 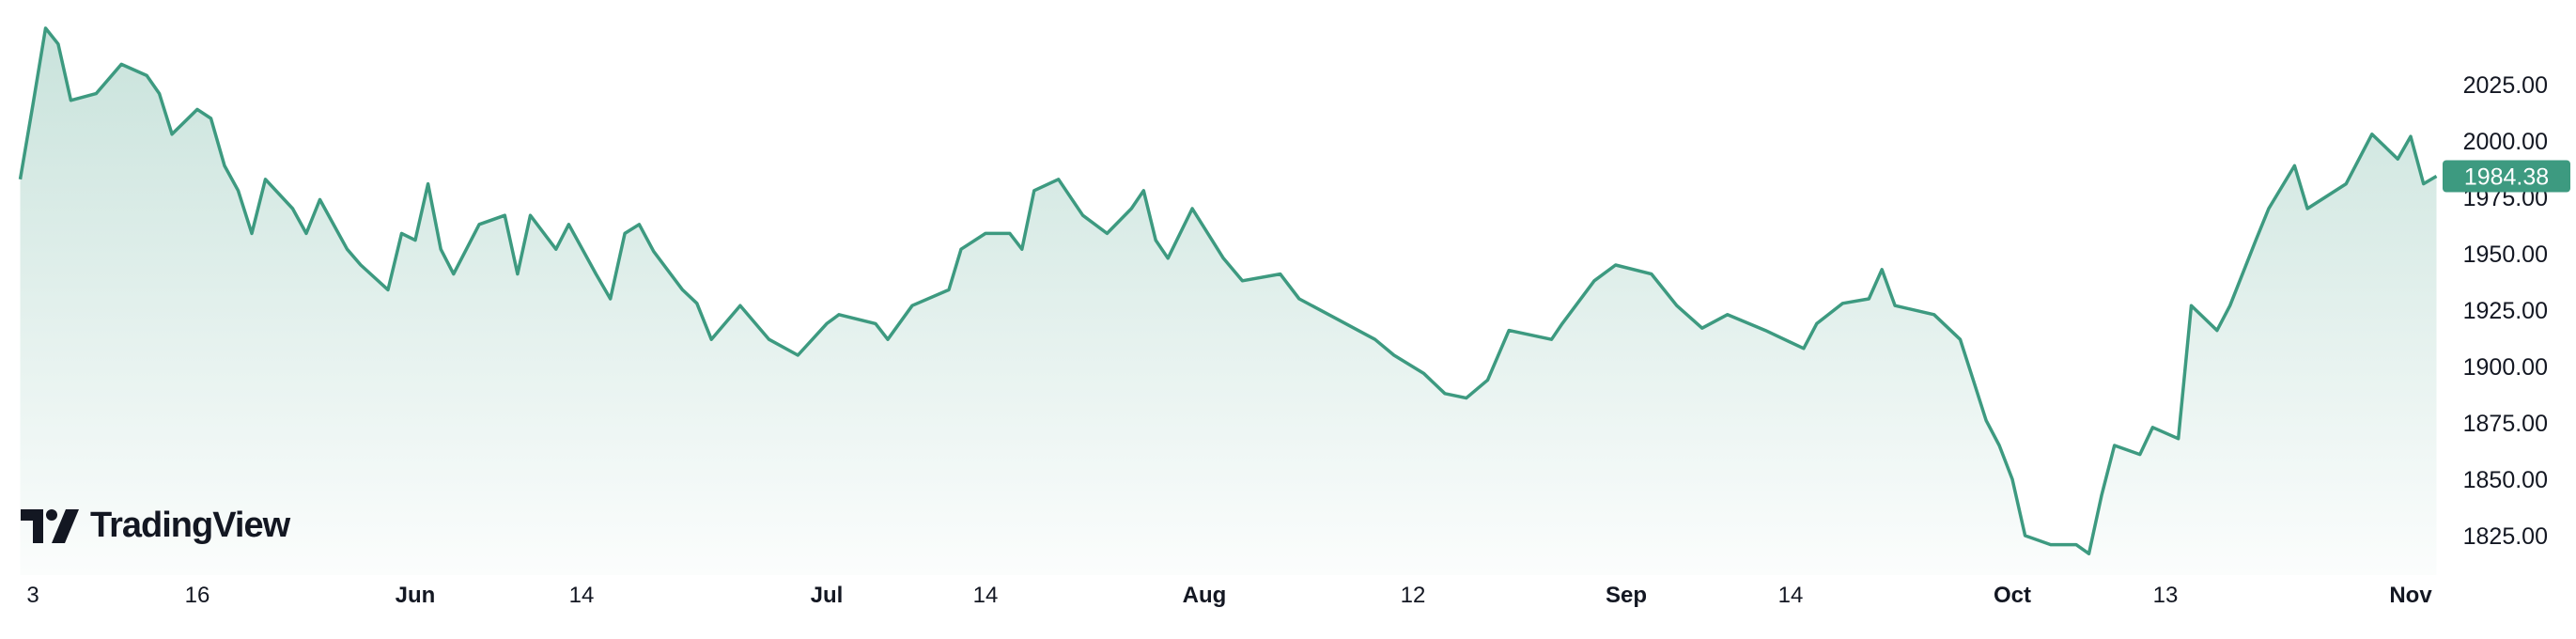 I want to click on price-tick-label: 1925.00, so click(x=2505, y=311).